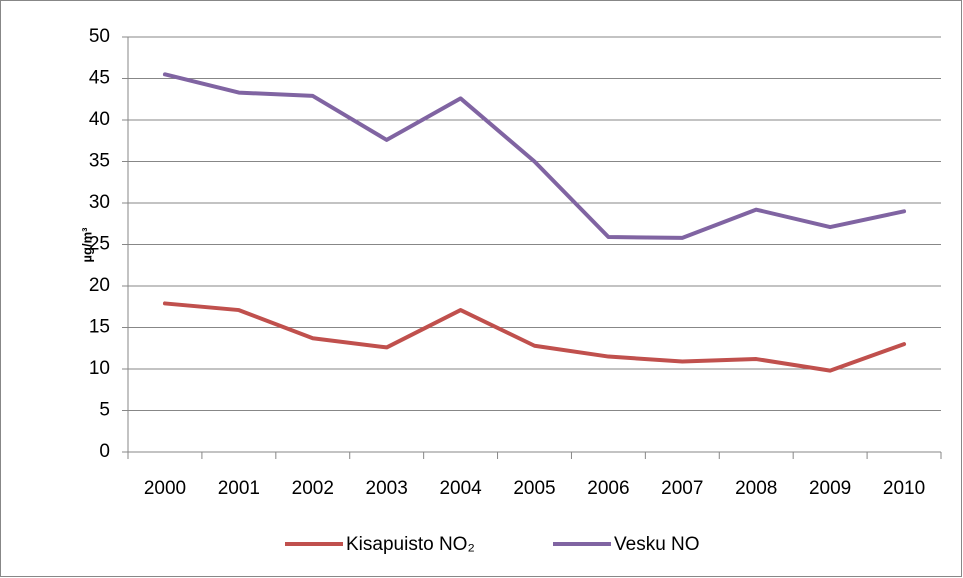 This screenshot has width=963, height=578. Describe the element at coordinates (99, 78) in the screenshot. I see `y-tick-label: 45` at that location.